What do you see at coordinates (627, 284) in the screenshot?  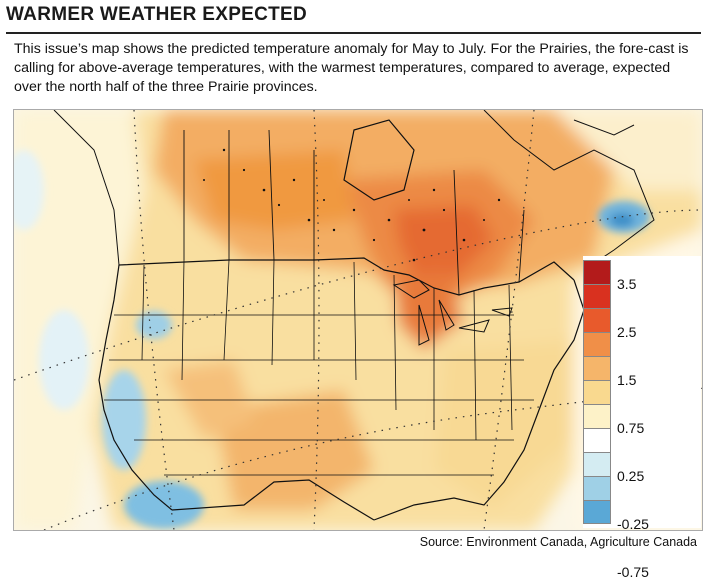 I see `legend-label: 3.5` at bounding box center [627, 284].